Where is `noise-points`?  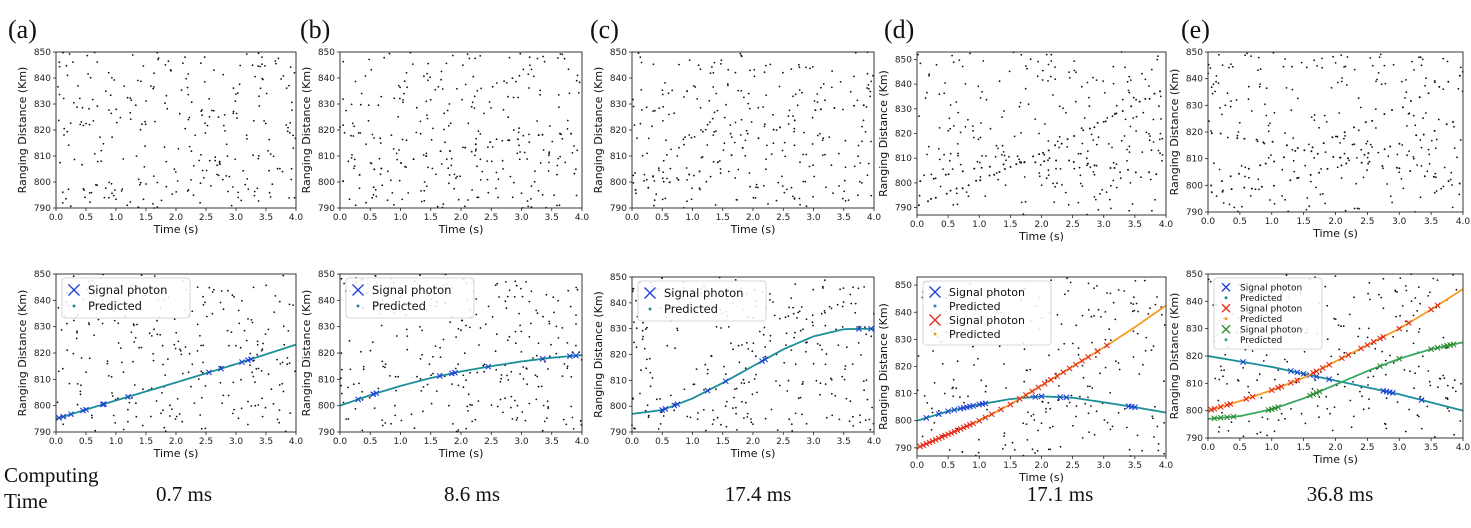 noise-points is located at coordinates (176, 353).